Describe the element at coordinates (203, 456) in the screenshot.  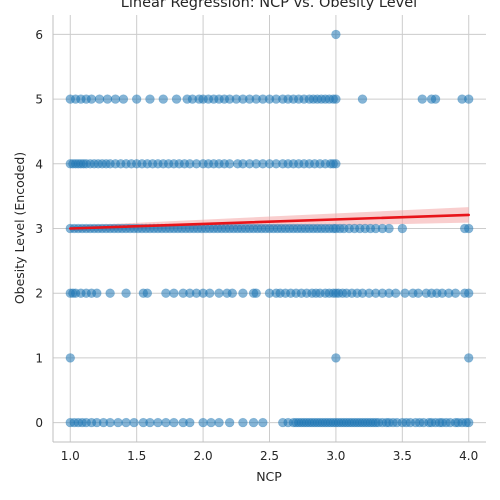
I see `x-tick-label: 2.0` at that location.